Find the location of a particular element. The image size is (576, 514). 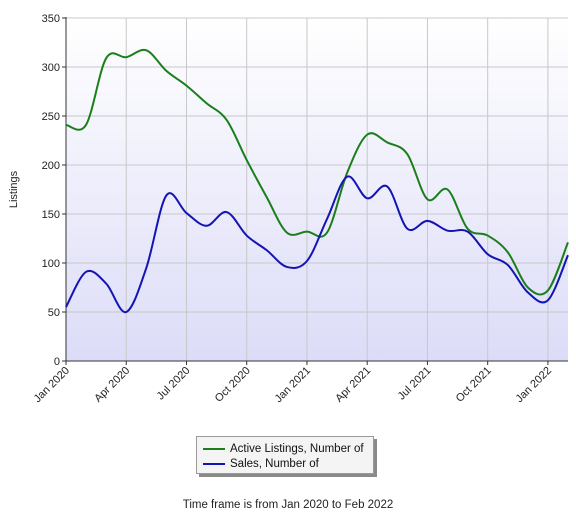

x-tick-label: Jul 2020 is located at coordinates (174, 384).